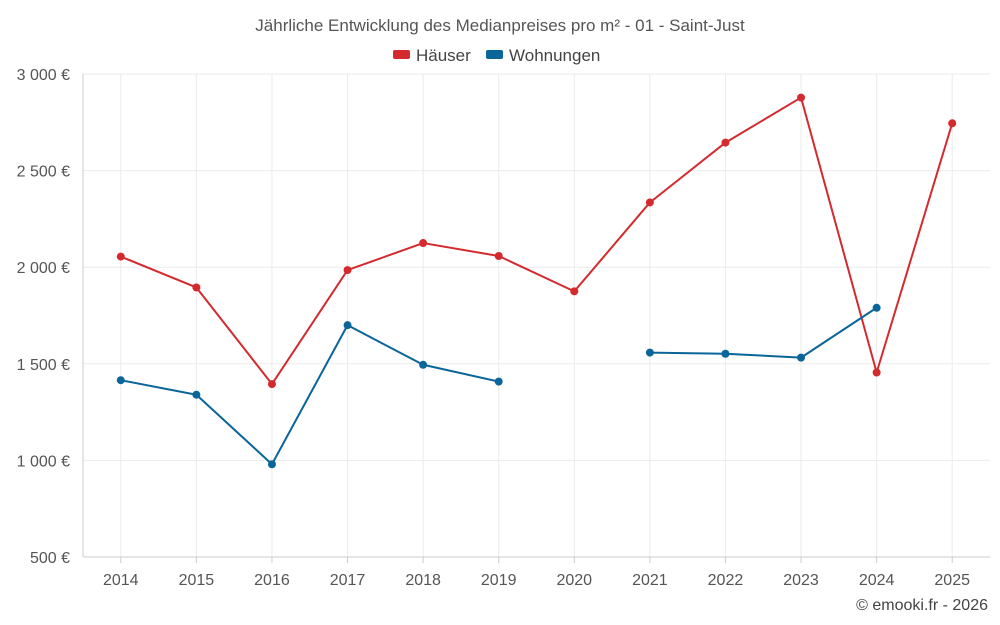 The image size is (1000, 625). What do you see at coordinates (649, 352) in the screenshot?
I see `data-point-wohnungen-2021` at bounding box center [649, 352].